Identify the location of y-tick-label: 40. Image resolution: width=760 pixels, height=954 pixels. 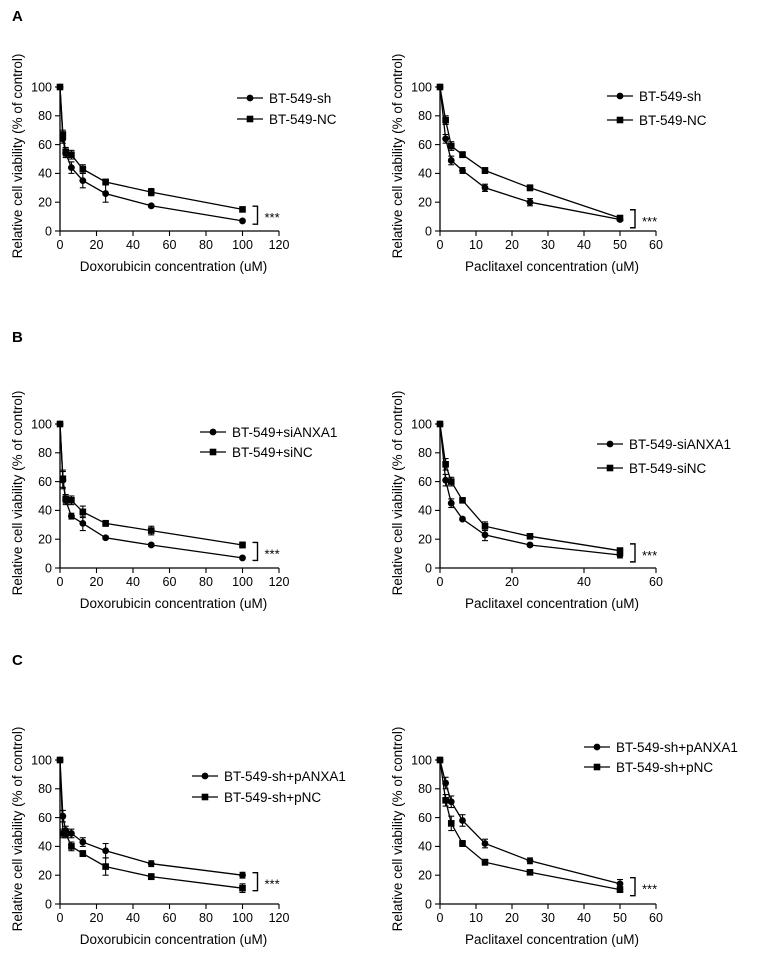
(425, 174).